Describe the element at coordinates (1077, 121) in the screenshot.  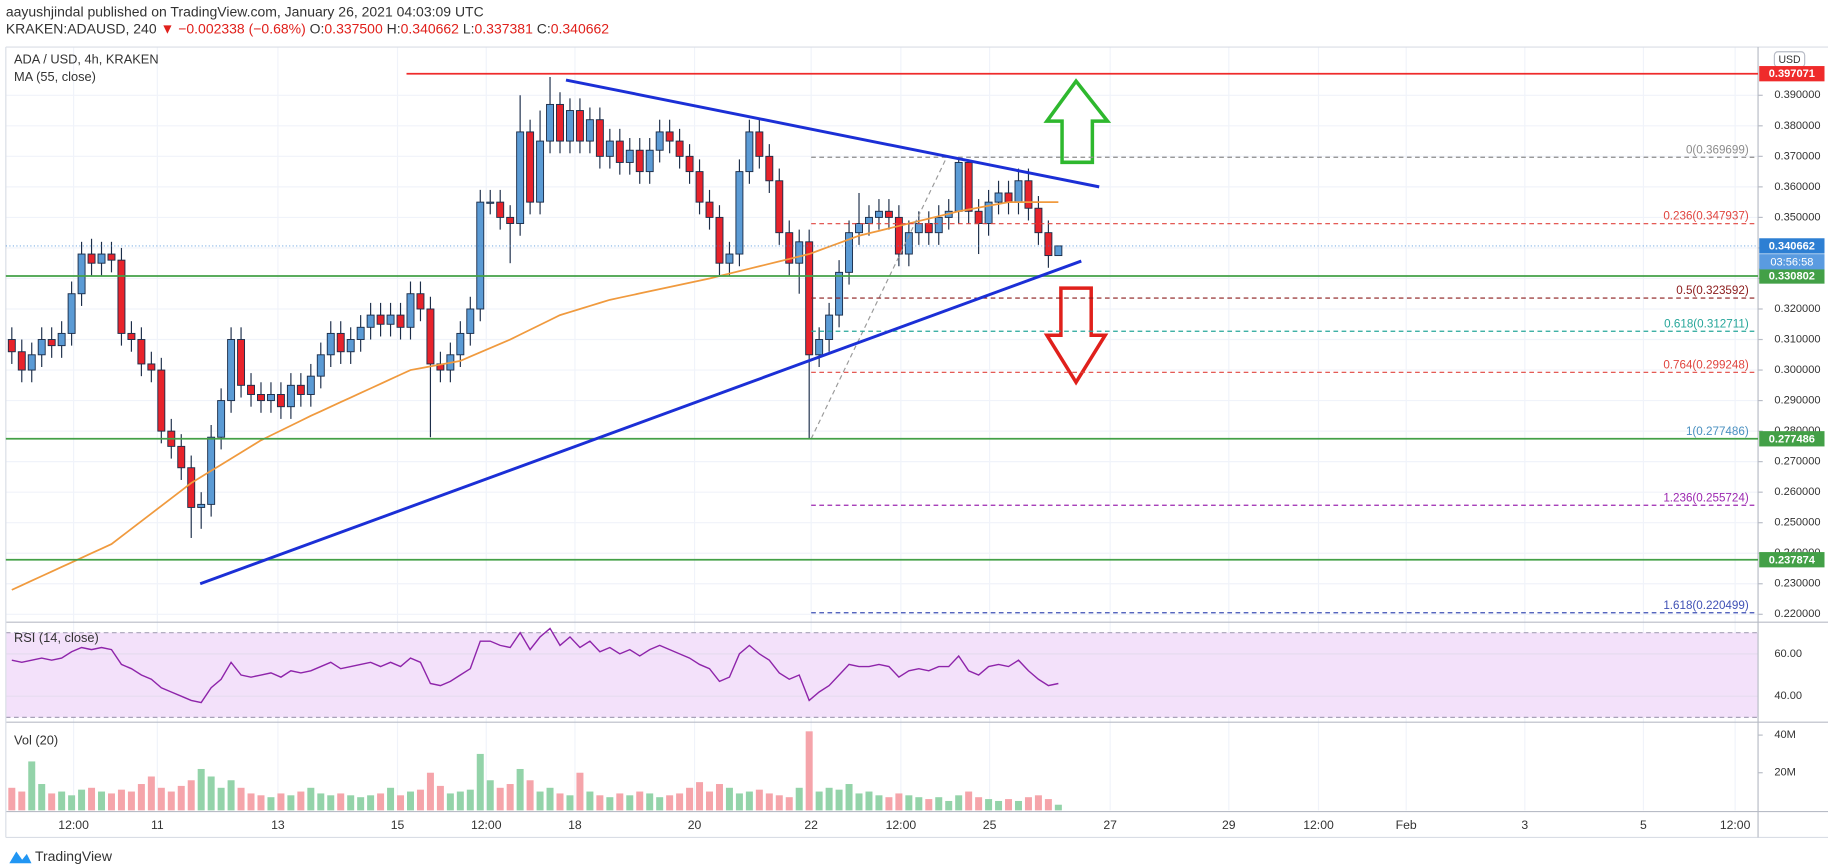
I see `up-arrow` at that location.